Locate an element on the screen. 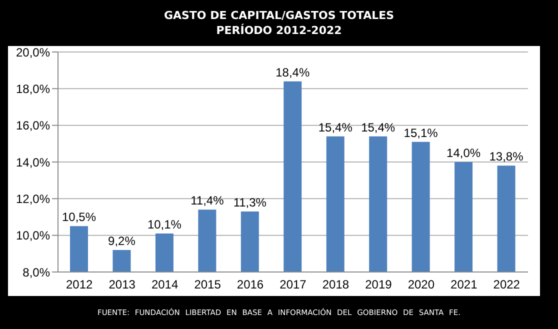  x-tick-label: 2013 is located at coordinates (122, 285).